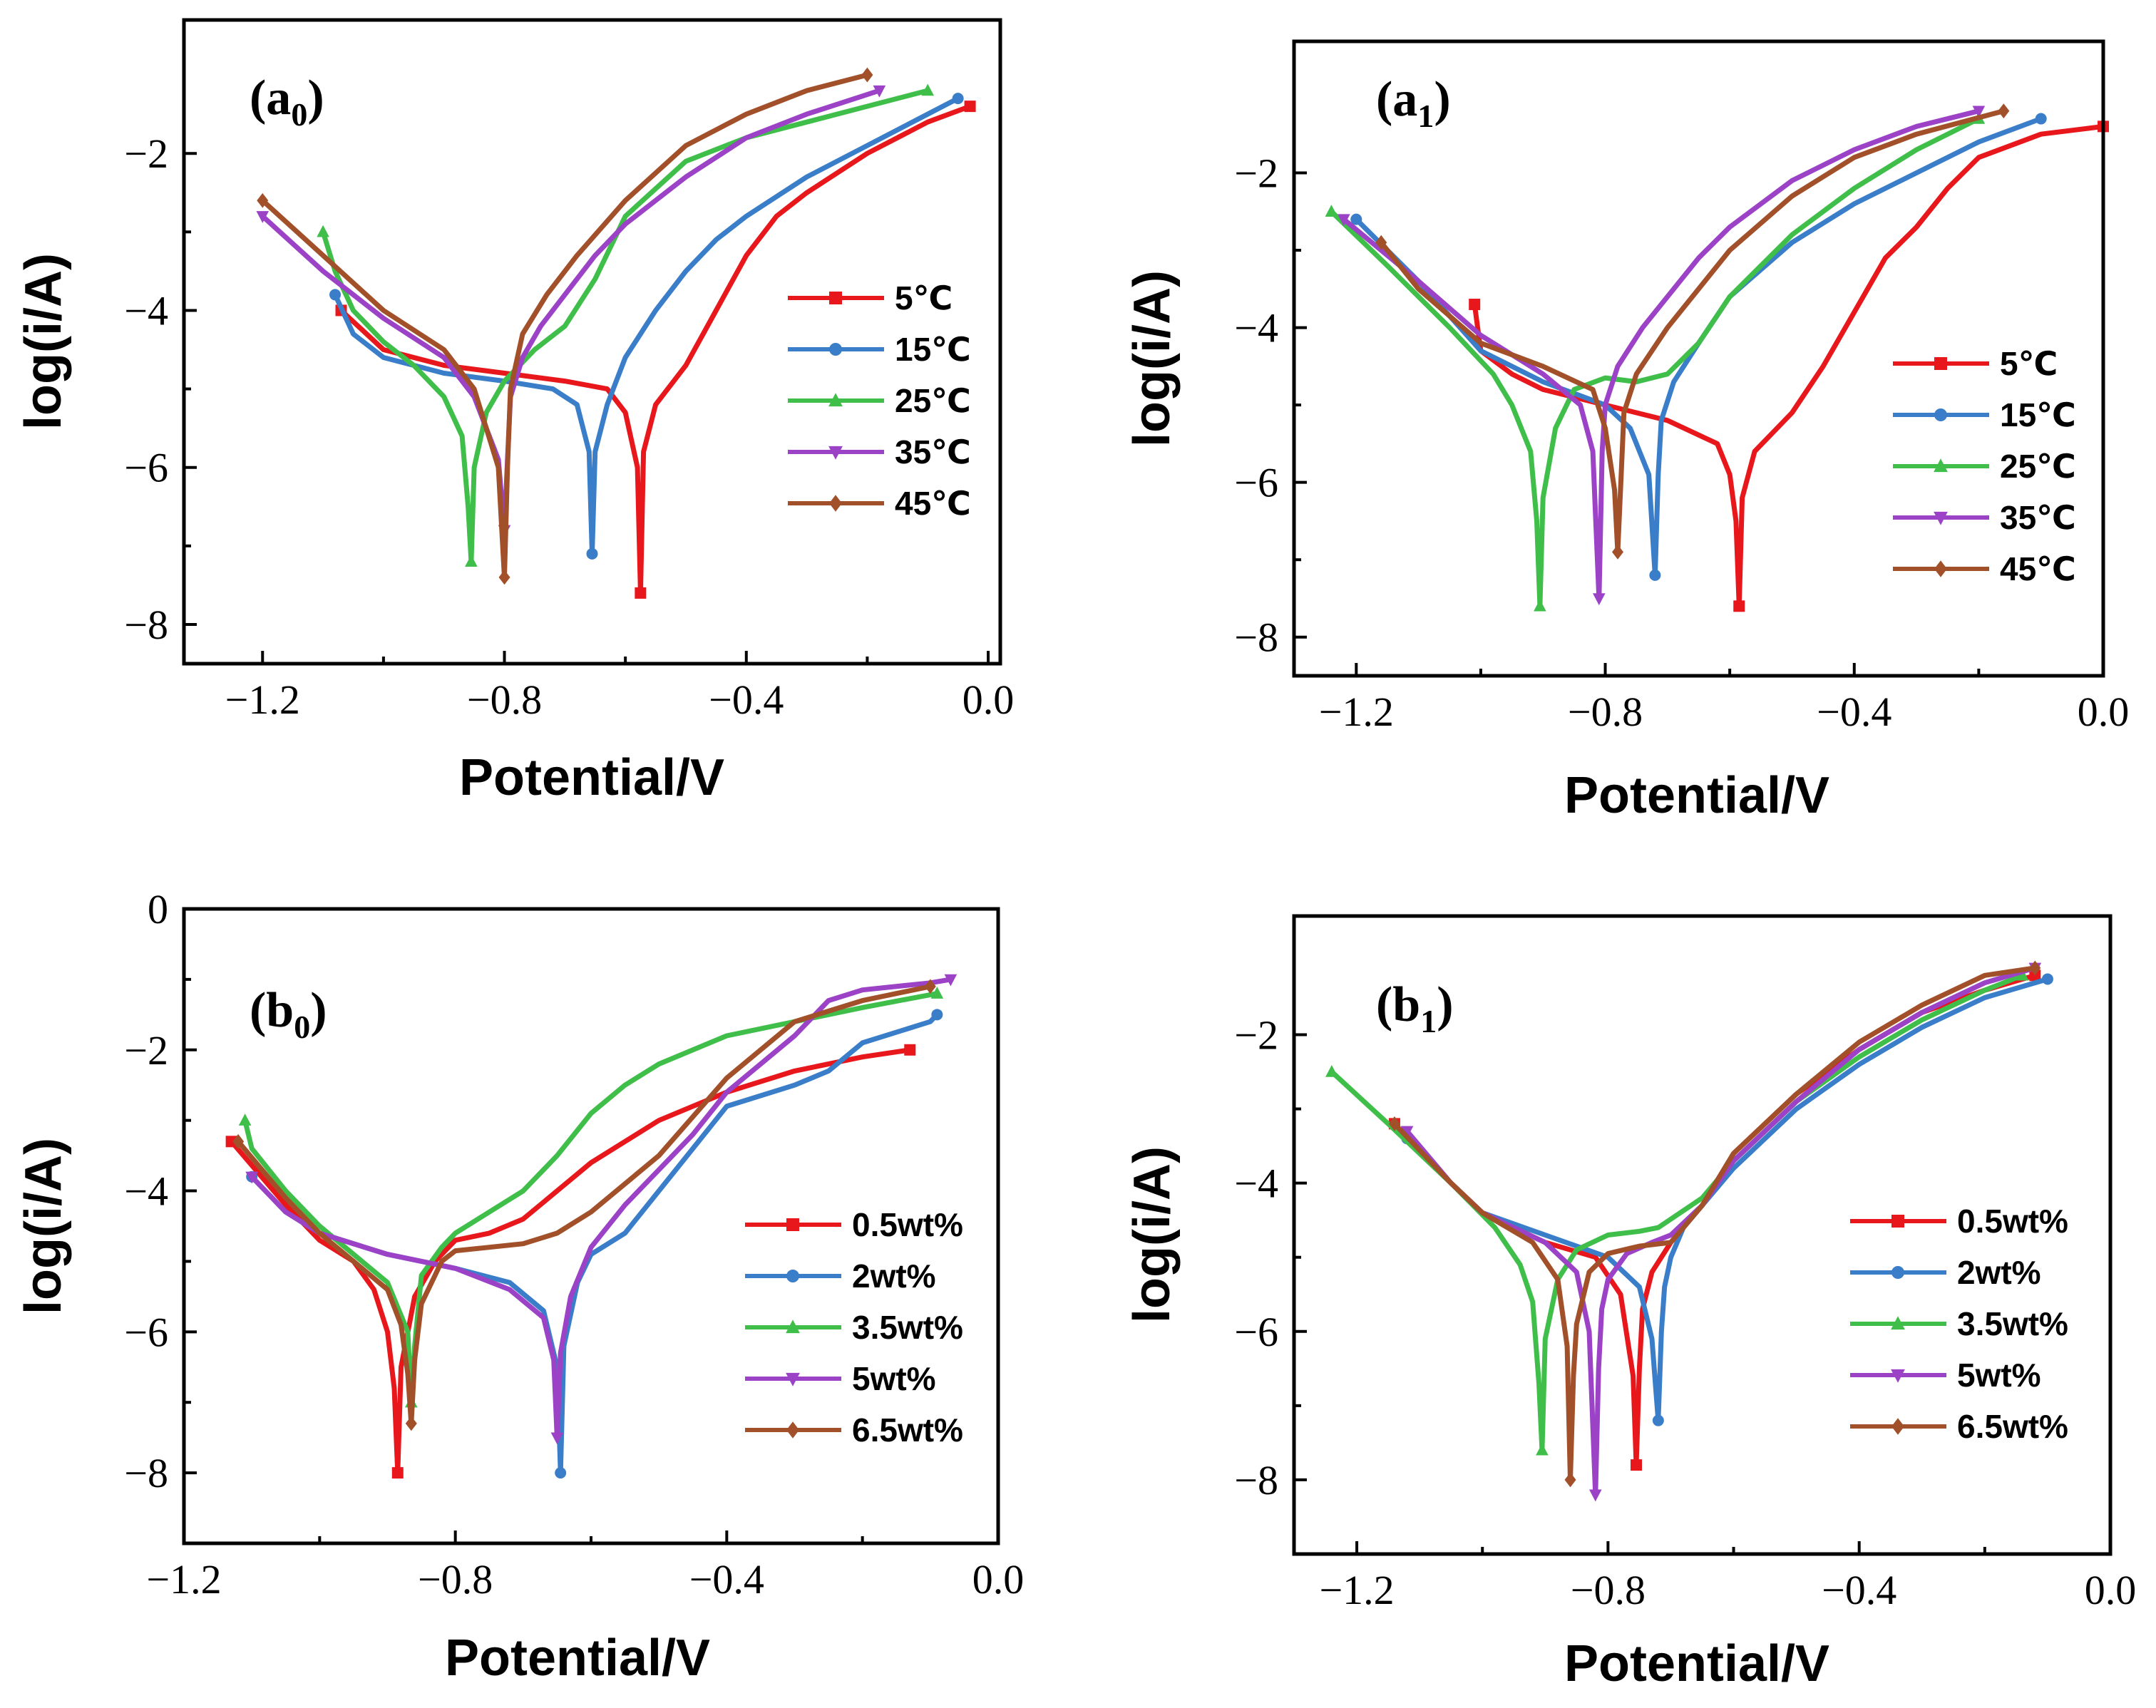  What do you see at coordinates (1356, 712) in the screenshot?
I see `x-tick-label: −1.2` at bounding box center [1356, 712].